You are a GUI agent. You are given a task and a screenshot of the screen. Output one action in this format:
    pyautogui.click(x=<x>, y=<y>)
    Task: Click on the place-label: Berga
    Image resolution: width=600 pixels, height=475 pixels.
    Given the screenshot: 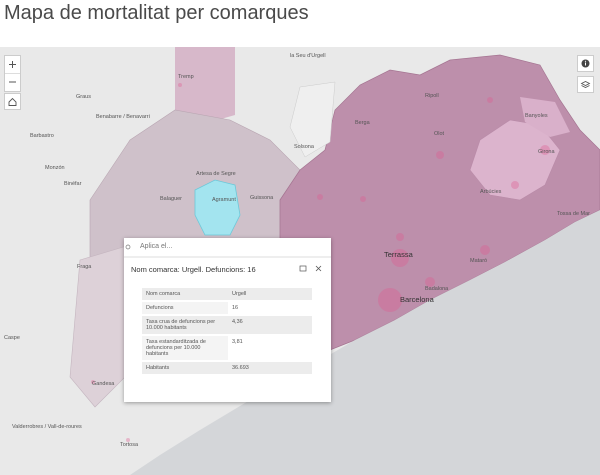 What is the action you would take?
    pyautogui.click(x=363, y=123)
    